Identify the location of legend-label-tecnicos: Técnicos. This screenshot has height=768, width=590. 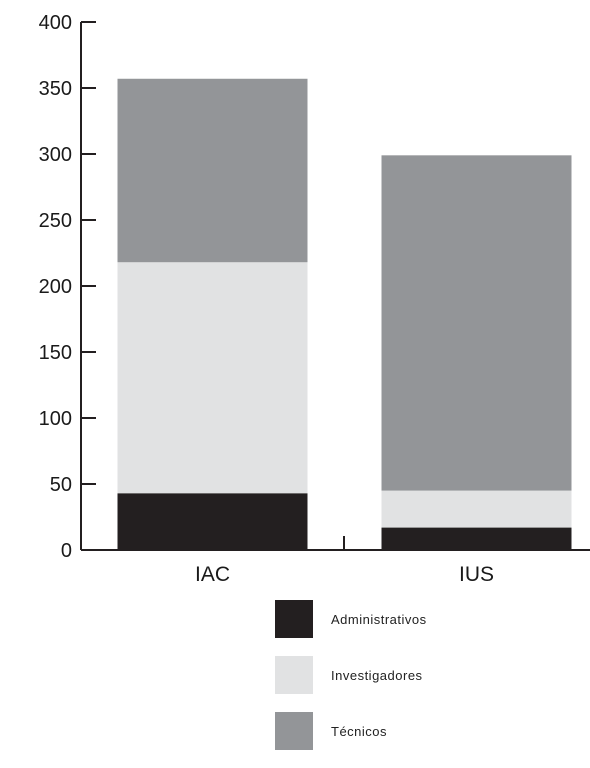
(359, 731).